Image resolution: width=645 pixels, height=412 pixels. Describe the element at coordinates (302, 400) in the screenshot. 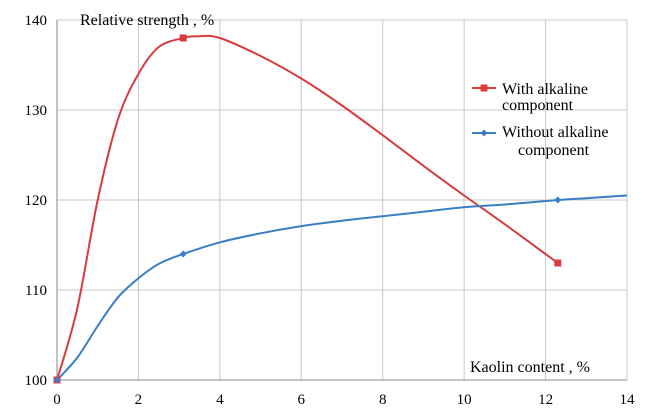

I see `x-tick-label: 6` at that location.